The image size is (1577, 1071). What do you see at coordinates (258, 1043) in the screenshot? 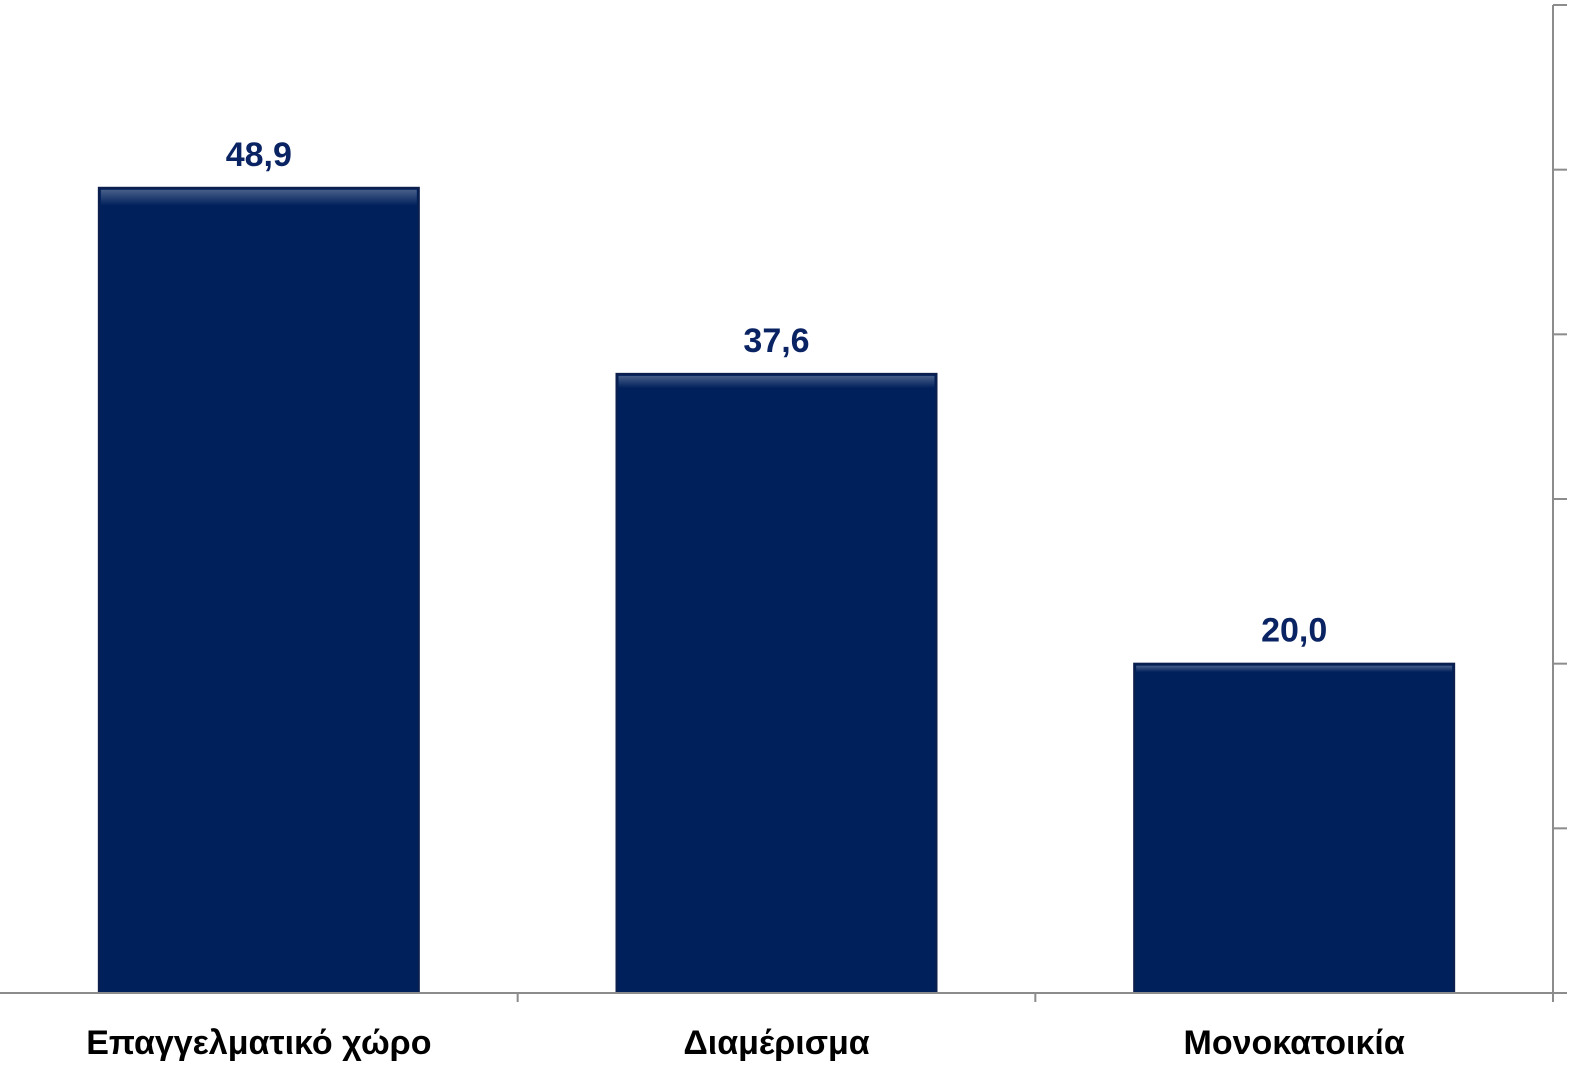
I see `category-label-1: Επαγγελματικό χώρο` at bounding box center [258, 1043].